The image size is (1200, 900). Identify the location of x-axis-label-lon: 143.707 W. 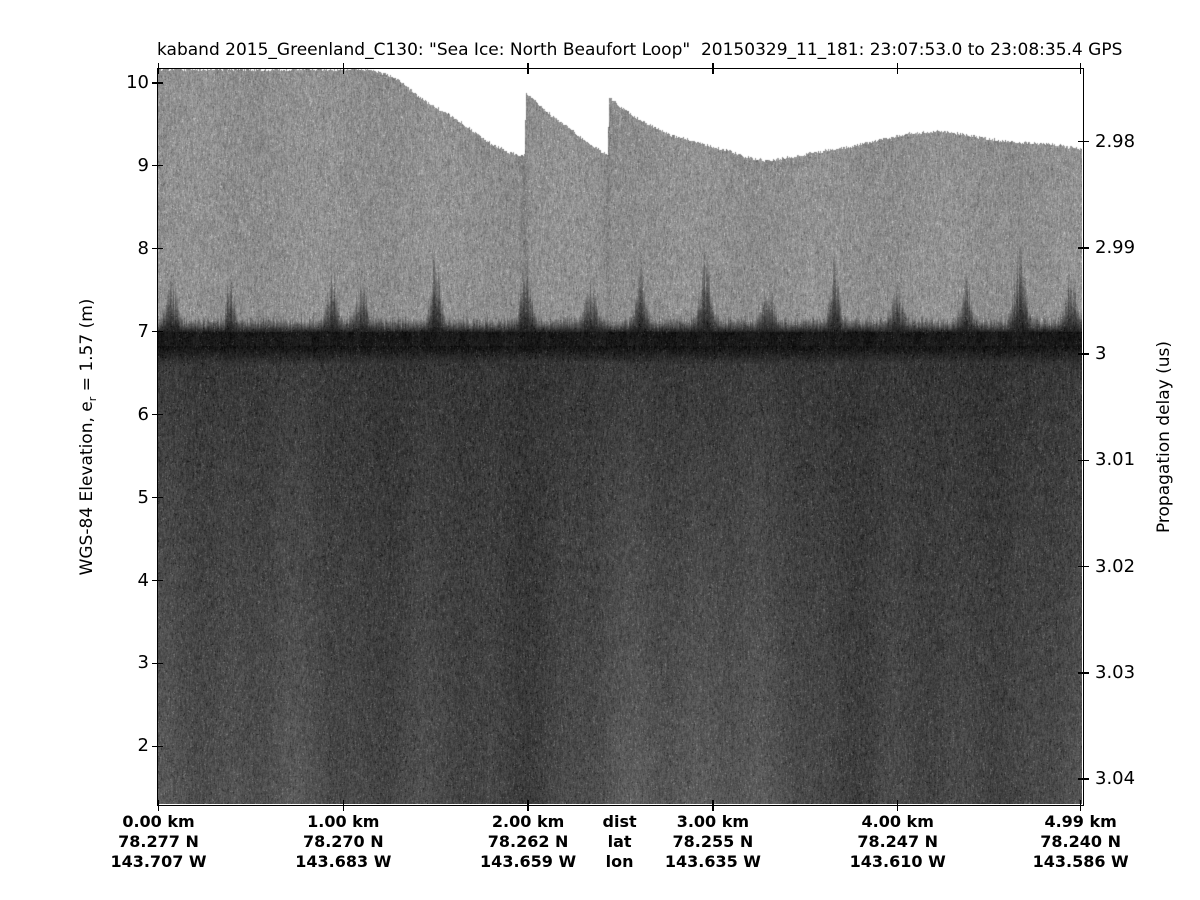
(158, 861).